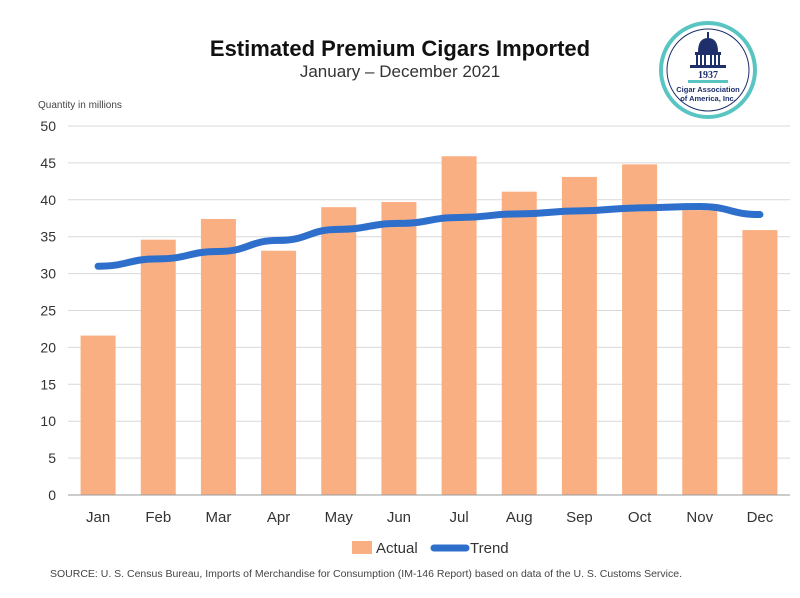 This screenshot has height=598, width=800. Describe the element at coordinates (48, 421) in the screenshot. I see `y-tick-label: 10` at that location.